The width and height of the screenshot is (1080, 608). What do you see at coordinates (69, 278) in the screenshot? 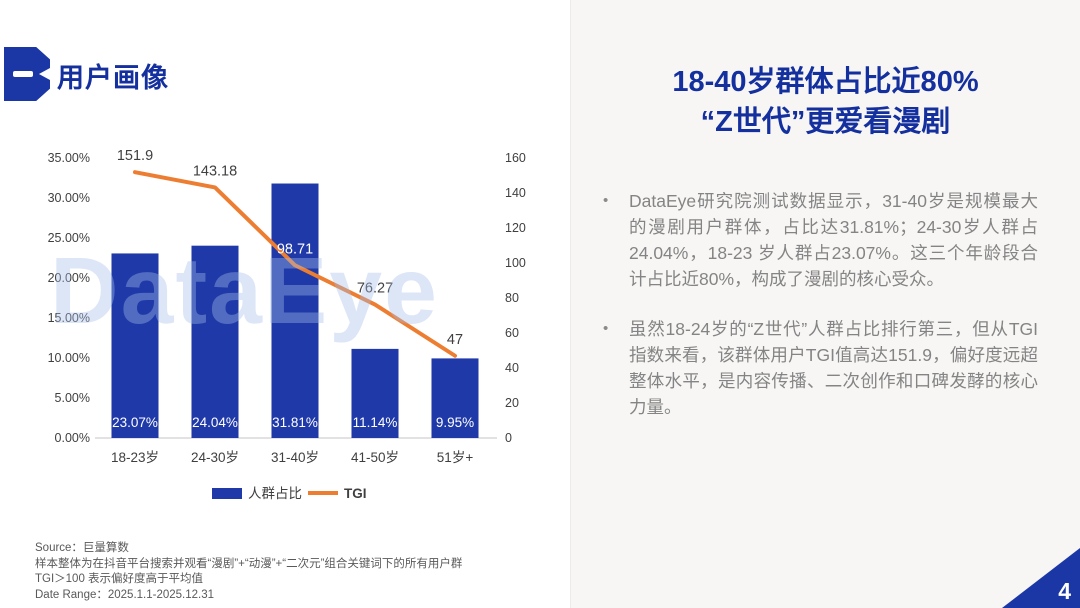
I see `svg-text: 20.00%` at bounding box center [69, 278].